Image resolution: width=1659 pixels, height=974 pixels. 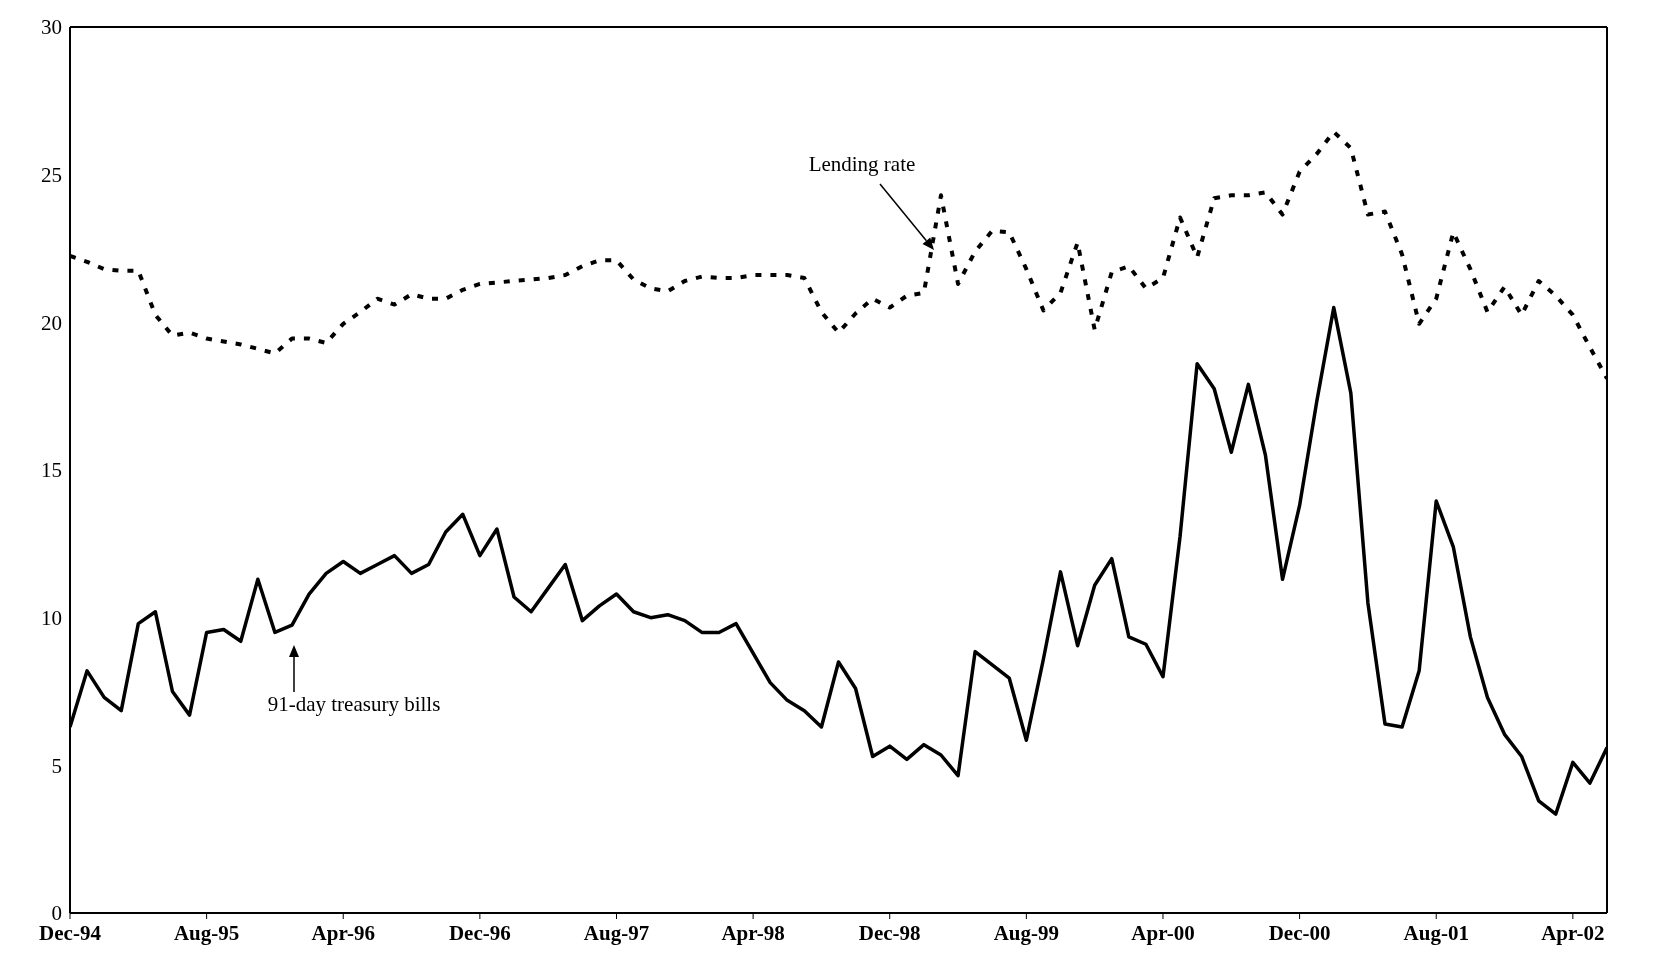 What do you see at coordinates (1299, 932) in the screenshot?
I see `x-tick-label: Dec-00` at bounding box center [1299, 932].